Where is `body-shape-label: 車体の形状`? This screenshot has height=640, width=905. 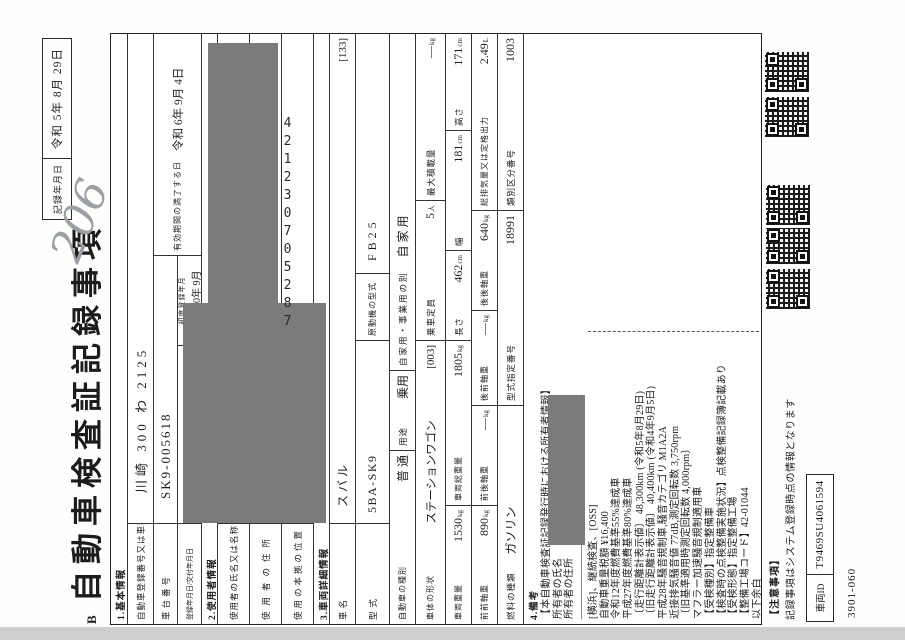 body-shape-label: 車体の形状 is located at coordinates (430, 597).